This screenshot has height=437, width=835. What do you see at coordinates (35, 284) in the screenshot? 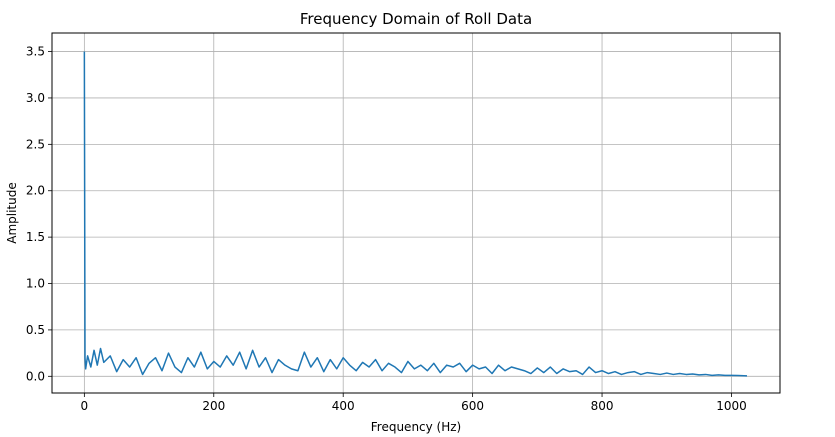
I see `y-tick-label: 1.0` at bounding box center [35, 284].